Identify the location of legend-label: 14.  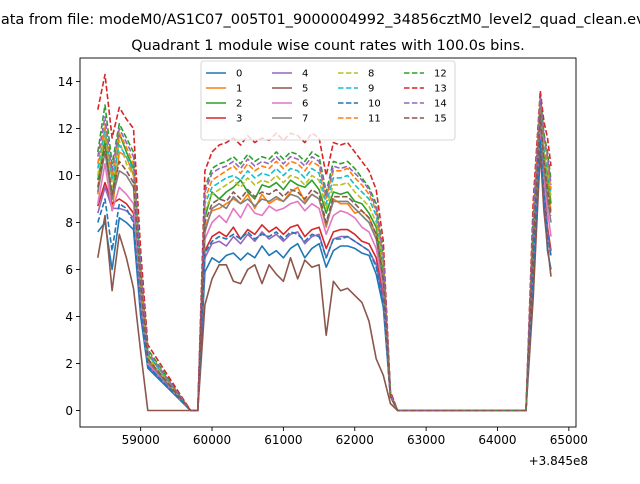
(440, 104).